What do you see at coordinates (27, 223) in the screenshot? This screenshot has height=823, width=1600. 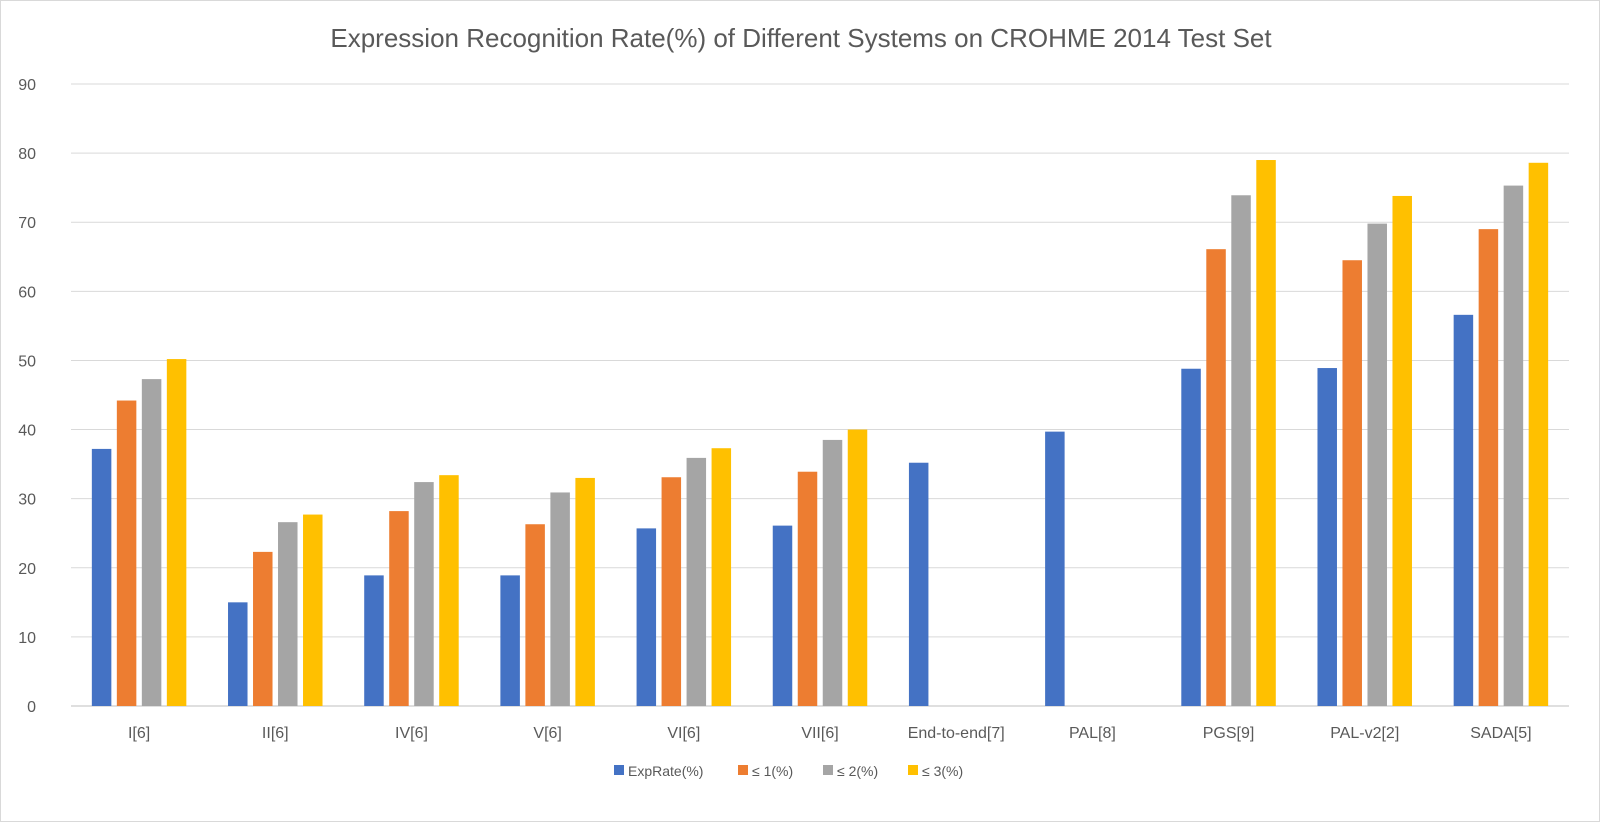 I see `y-tick-label: 70` at bounding box center [27, 223].